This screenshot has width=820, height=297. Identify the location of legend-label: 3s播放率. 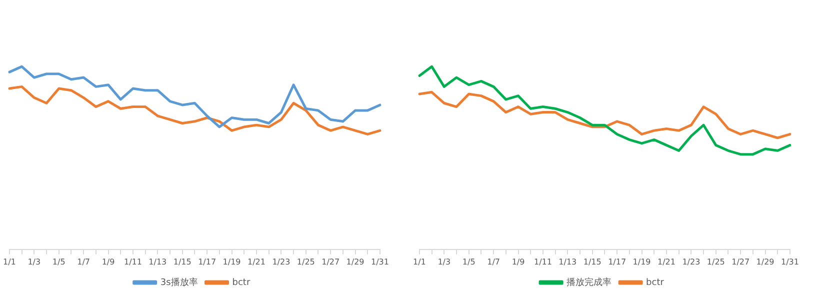
(179, 282).